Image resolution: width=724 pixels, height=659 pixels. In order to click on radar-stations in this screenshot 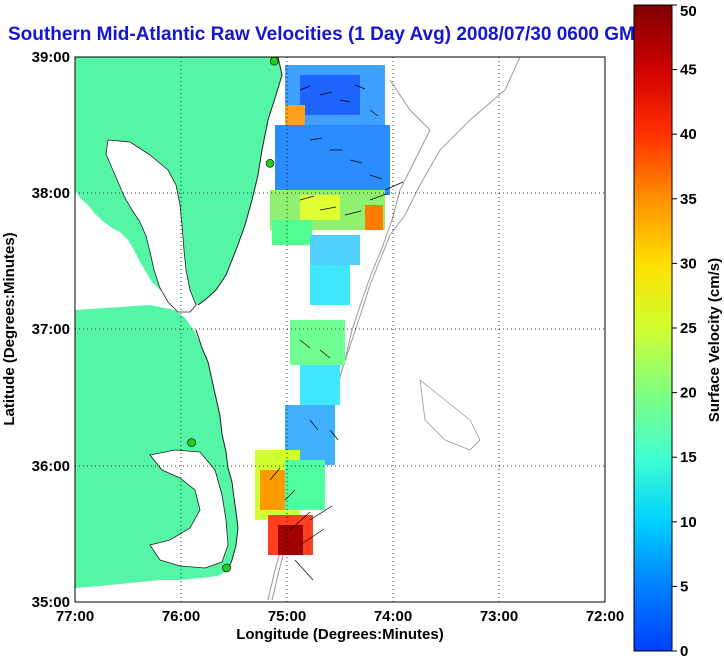, I will do `click(233, 315)`.